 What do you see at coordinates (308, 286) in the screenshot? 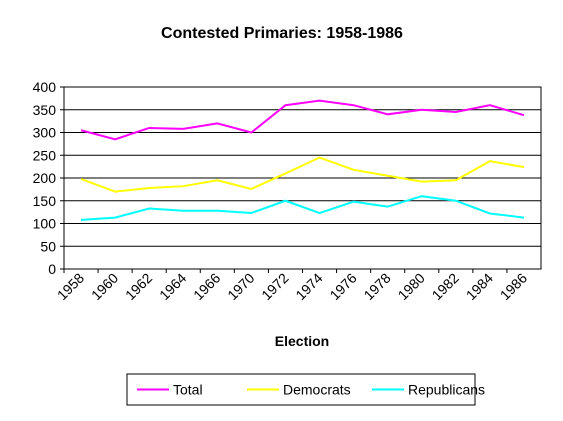
I see `x-tick-label: 1974` at bounding box center [308, 286].